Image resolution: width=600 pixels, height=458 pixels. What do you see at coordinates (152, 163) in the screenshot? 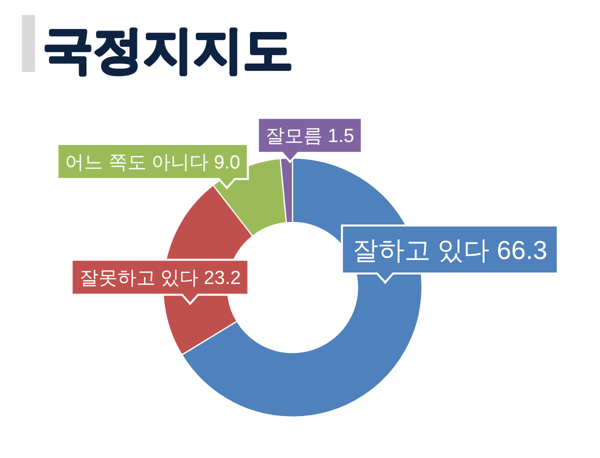
I see `slice-label: 어느 쪽도 아니다 9.0` at bounding box center [152, 163].